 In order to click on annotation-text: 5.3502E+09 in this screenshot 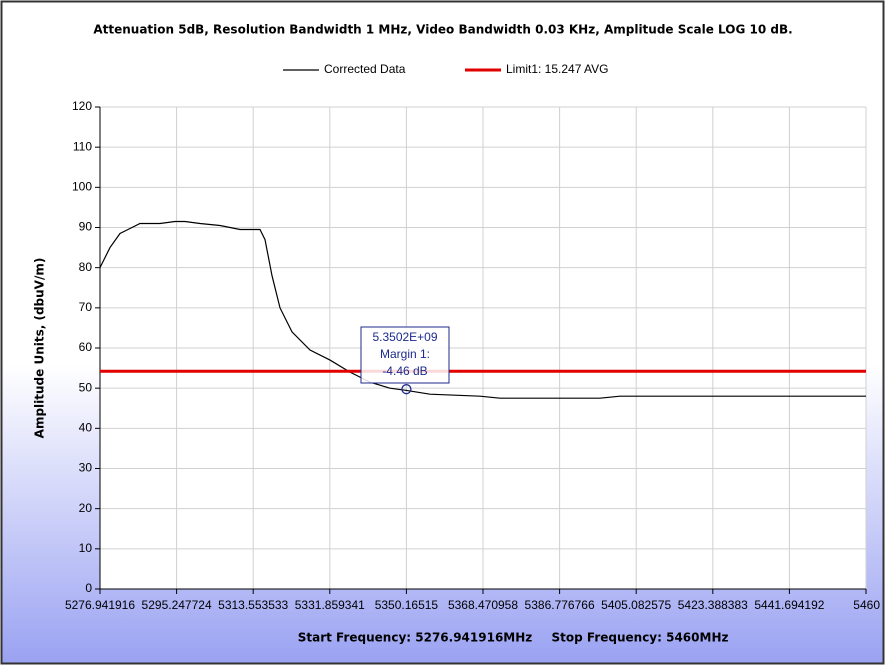, I will do `click(404, 337)`.